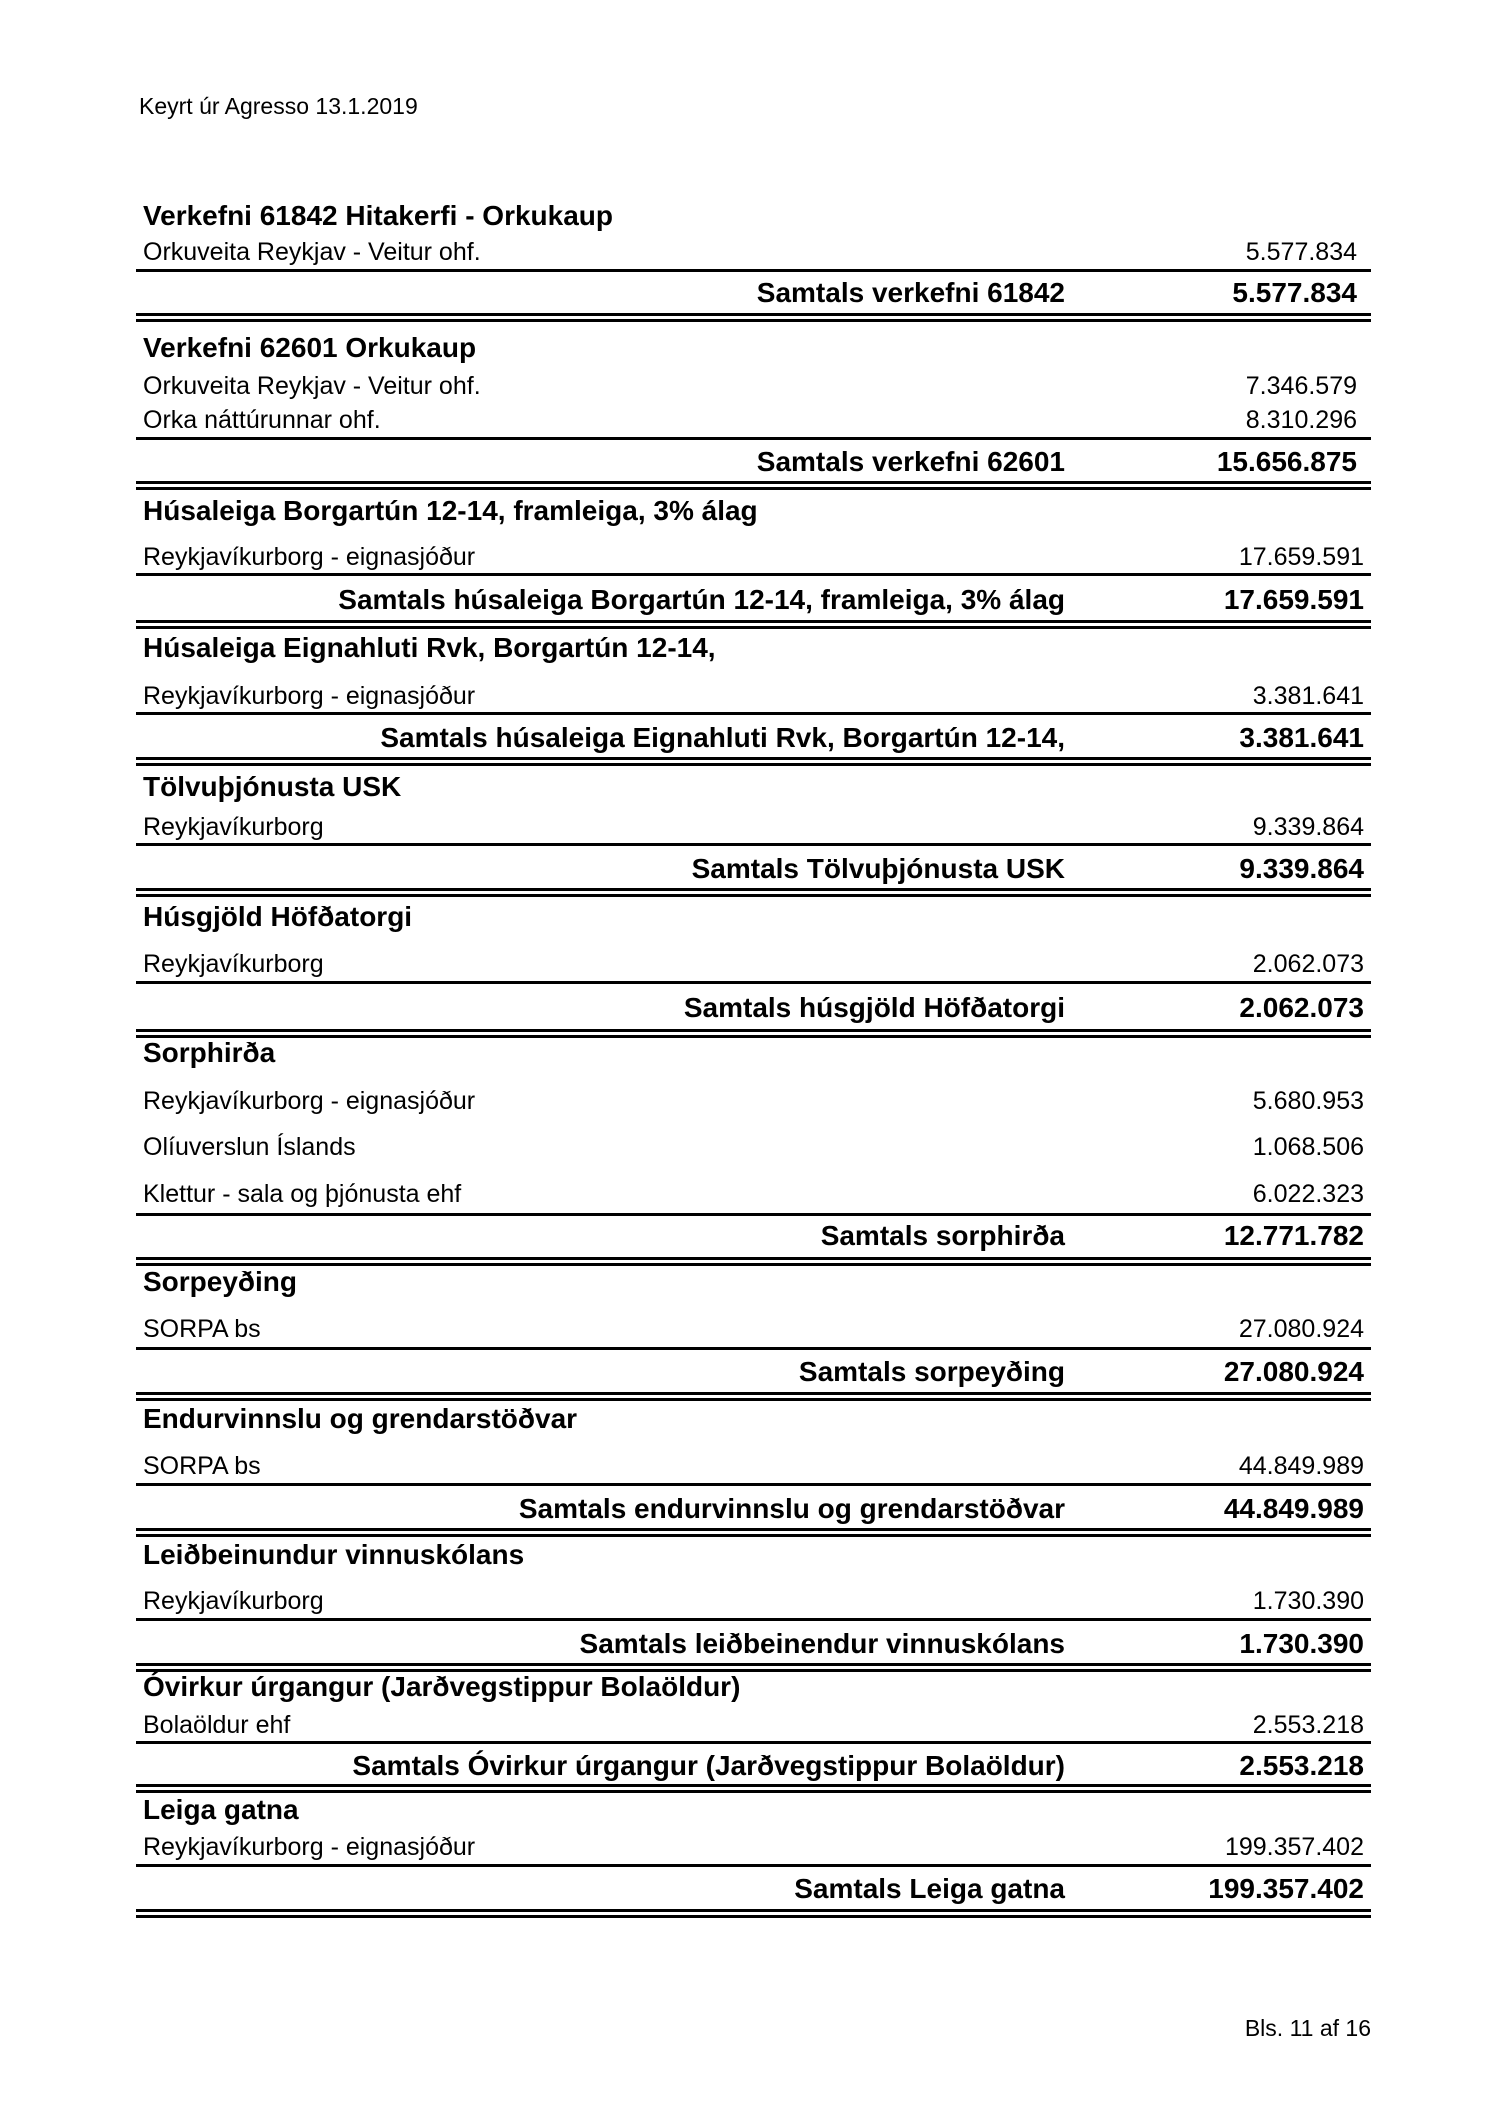 The image size is (1500, 2122). What do you see at coordinates (1308, 1725) in the screenshot?
I see `line-item-amount: 2.553.218` at bounding box center [1308, 1725].